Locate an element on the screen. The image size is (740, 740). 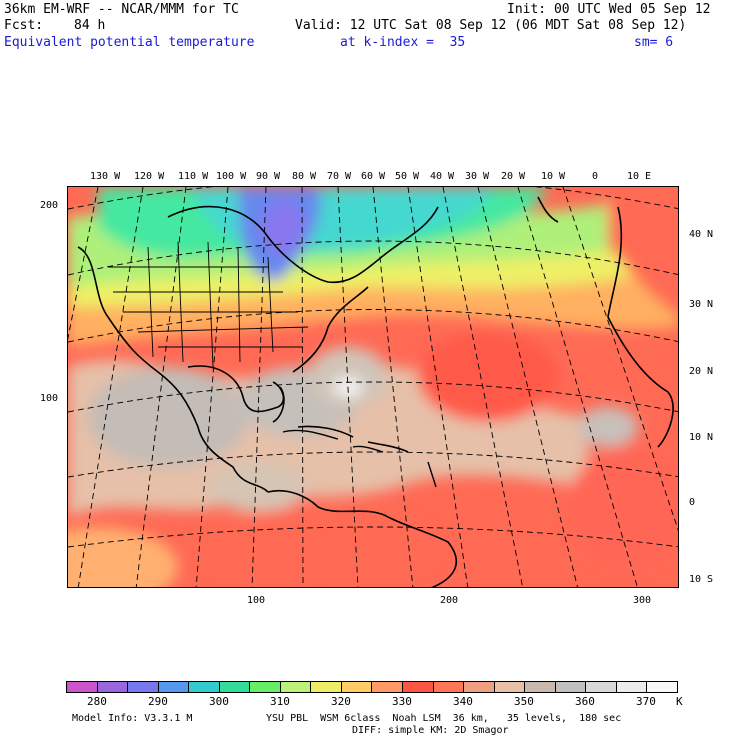
field-name: Equivalent potential temperature is located at coordinates (129, 42).